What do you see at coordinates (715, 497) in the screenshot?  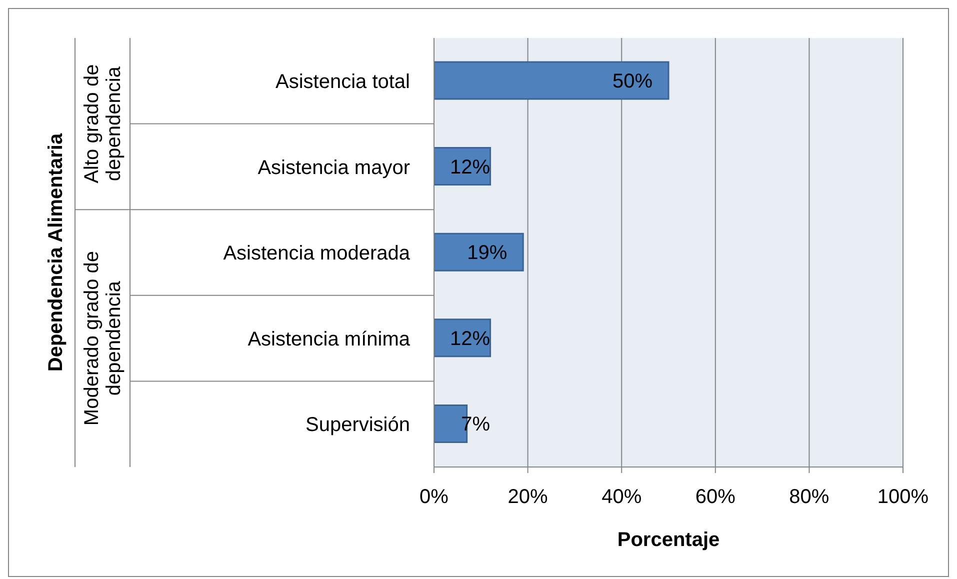 I see `x-tick-label: 60%` at bounding box center [715, 497].